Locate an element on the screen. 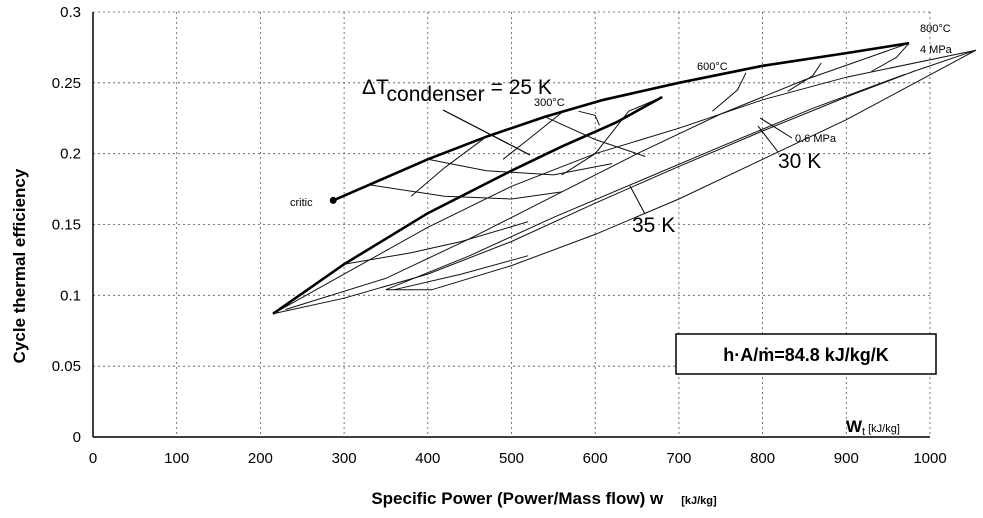  x-tick-label: 1000 is located at coordinates (929, 458).